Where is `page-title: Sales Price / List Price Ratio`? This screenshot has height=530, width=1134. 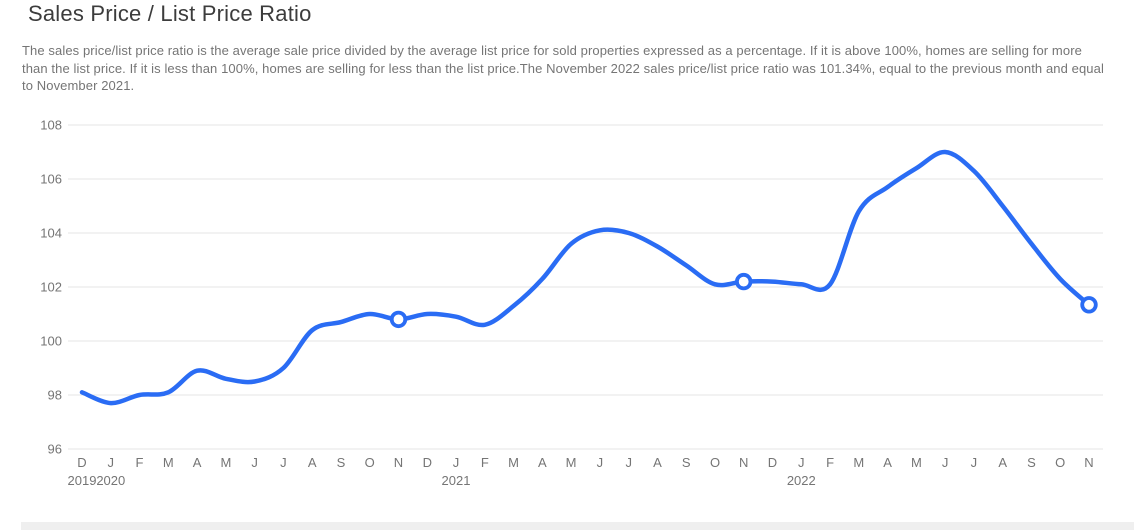
page-title: Sales Price / List Price Ratio is located at coordinates (170, 13).